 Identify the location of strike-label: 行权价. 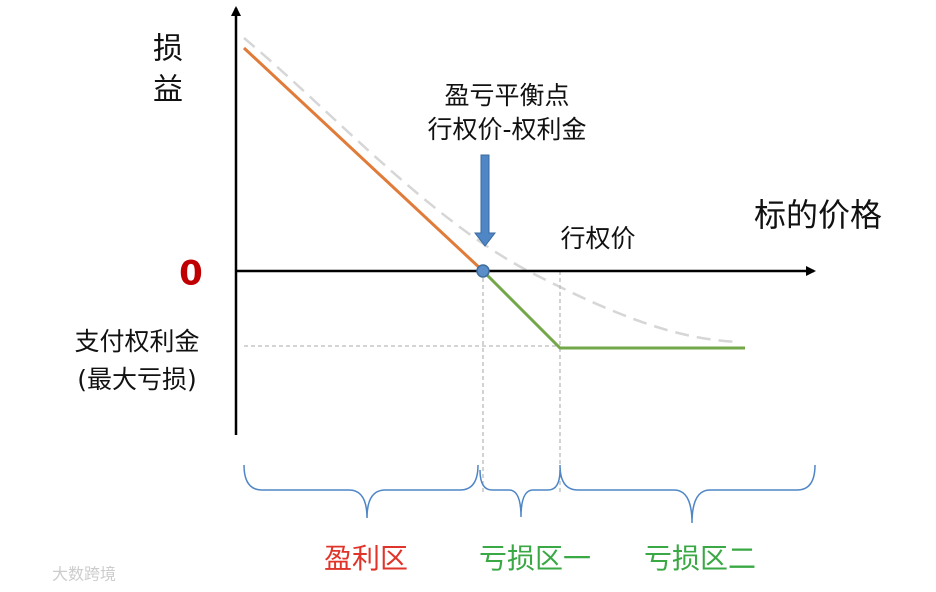
(597, 238).